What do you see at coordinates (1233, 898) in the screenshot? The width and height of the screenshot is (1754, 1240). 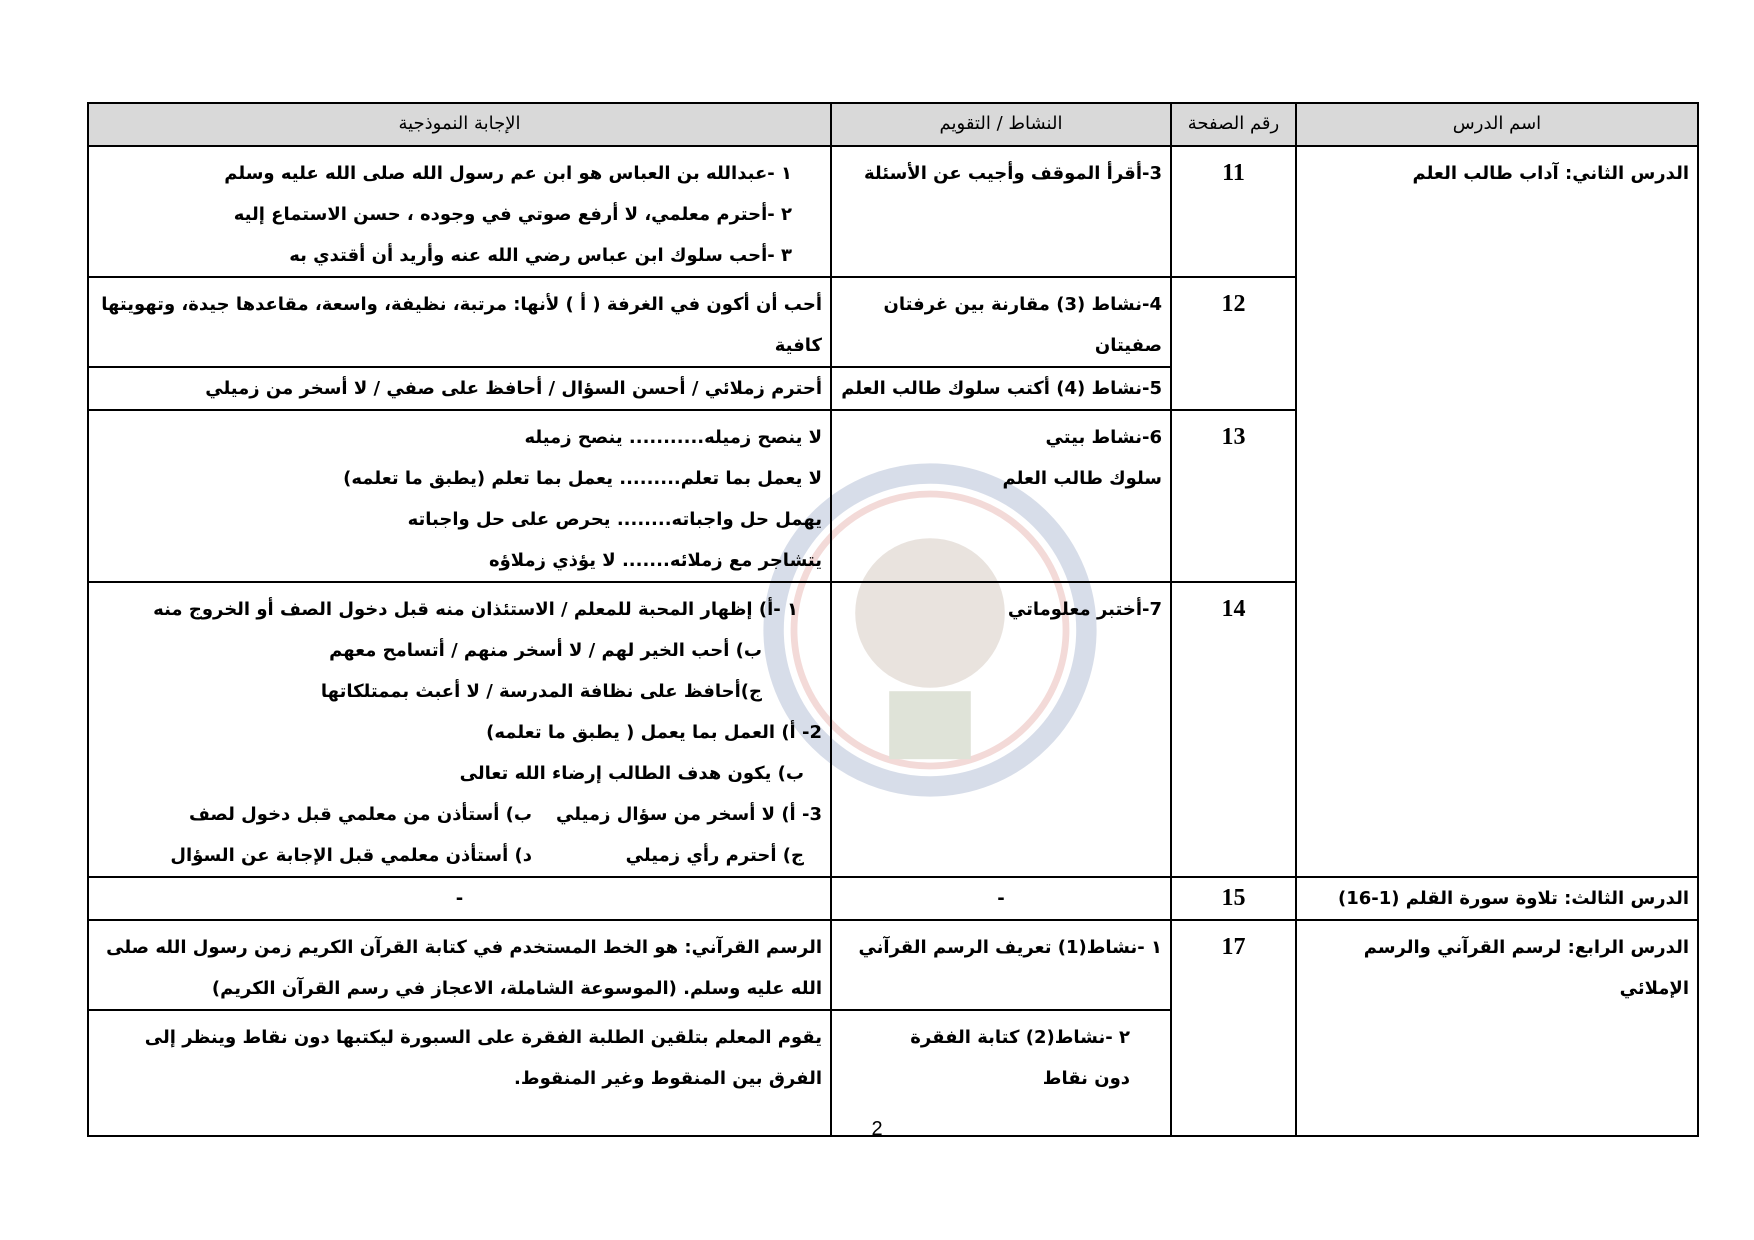 I see `page-cell: 15` at bounding box center [1233, 898].